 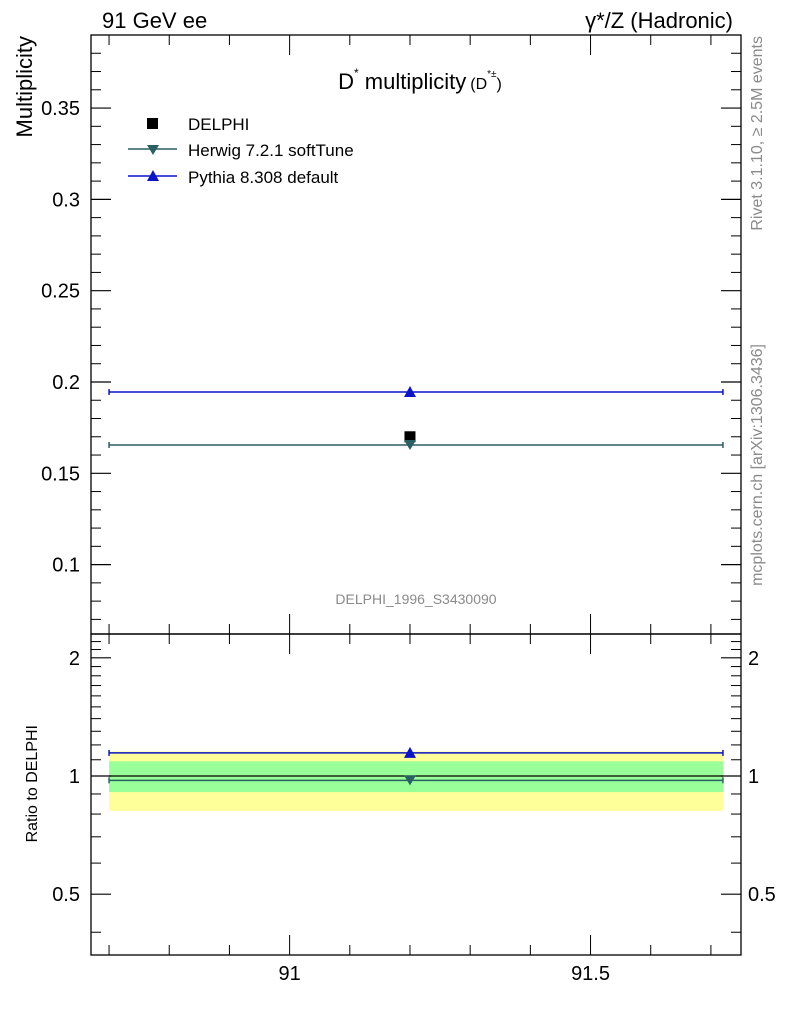 What do you see at coordinates (60, 474) in the screenshot?
I see `main-ytick-label: 0.15` at bounding box center [60, 474].